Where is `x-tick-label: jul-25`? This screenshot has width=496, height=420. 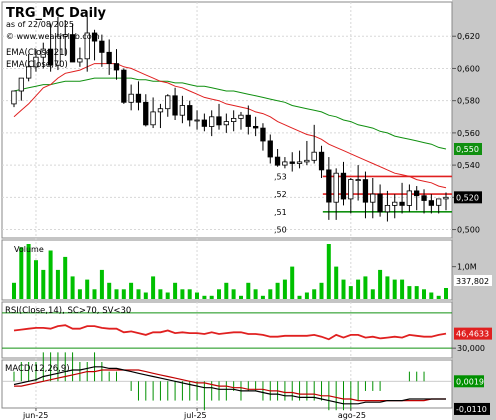 x-tick-label: jul-25 is located at coordinates (195, 415).